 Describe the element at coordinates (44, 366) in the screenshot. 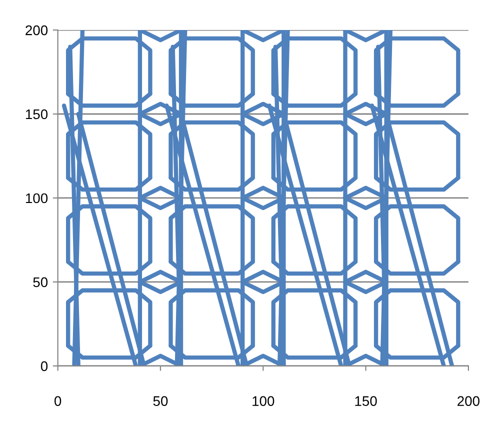

I see `y-tick-label: 0` at that location.